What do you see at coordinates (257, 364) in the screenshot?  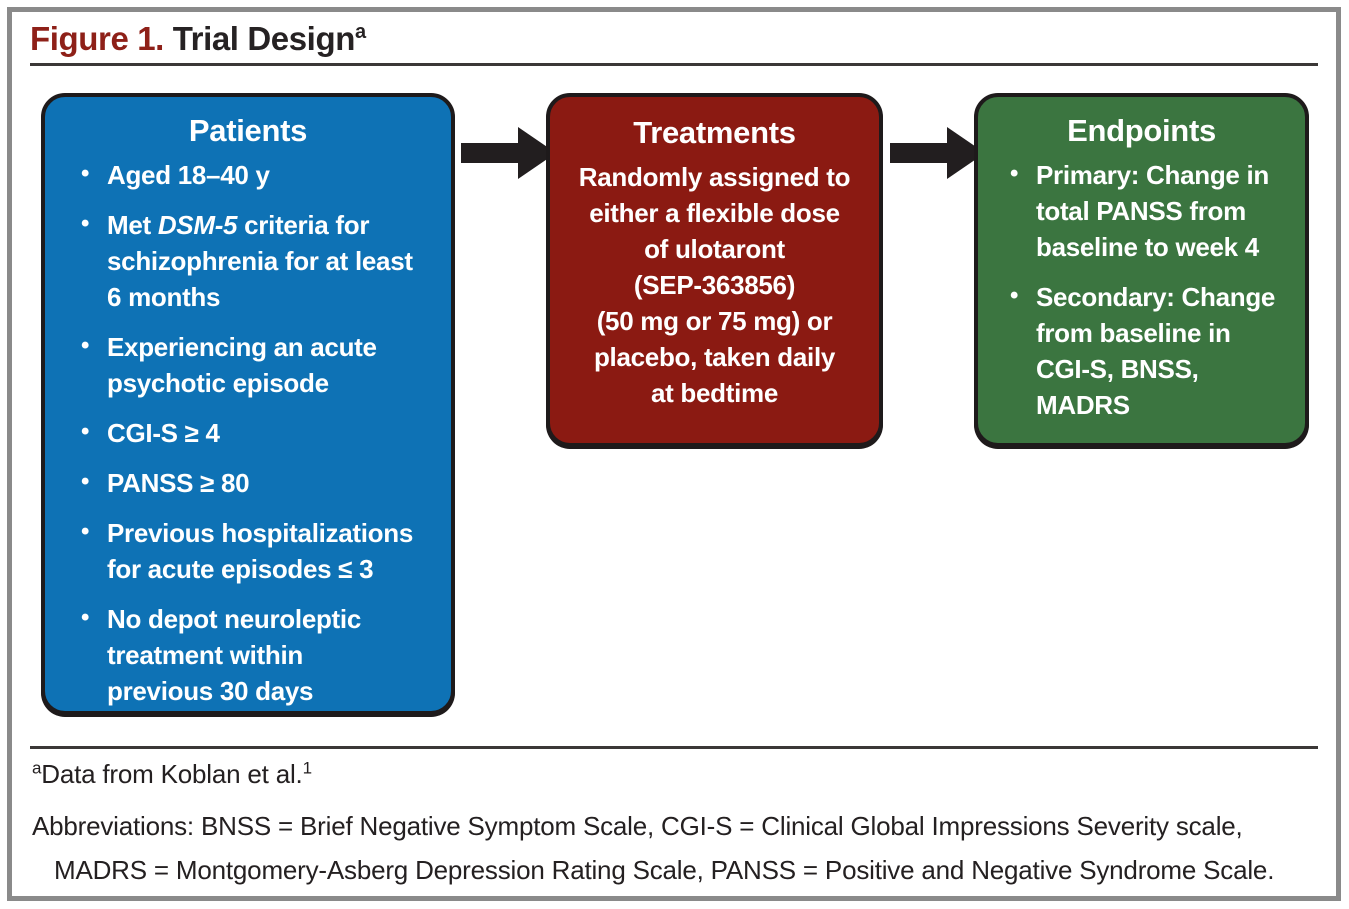 I see `bullet-item: Experiencing an acute psychotic episode` at bounding box center [257, 364].